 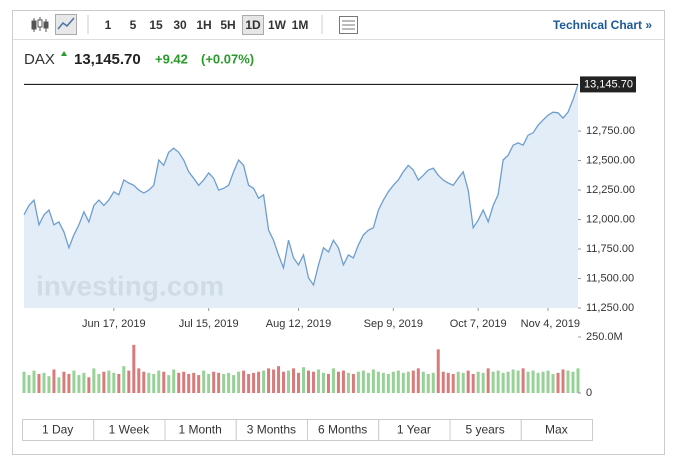 I want to click on interval-button: 5H, so click(x=227, y=25).